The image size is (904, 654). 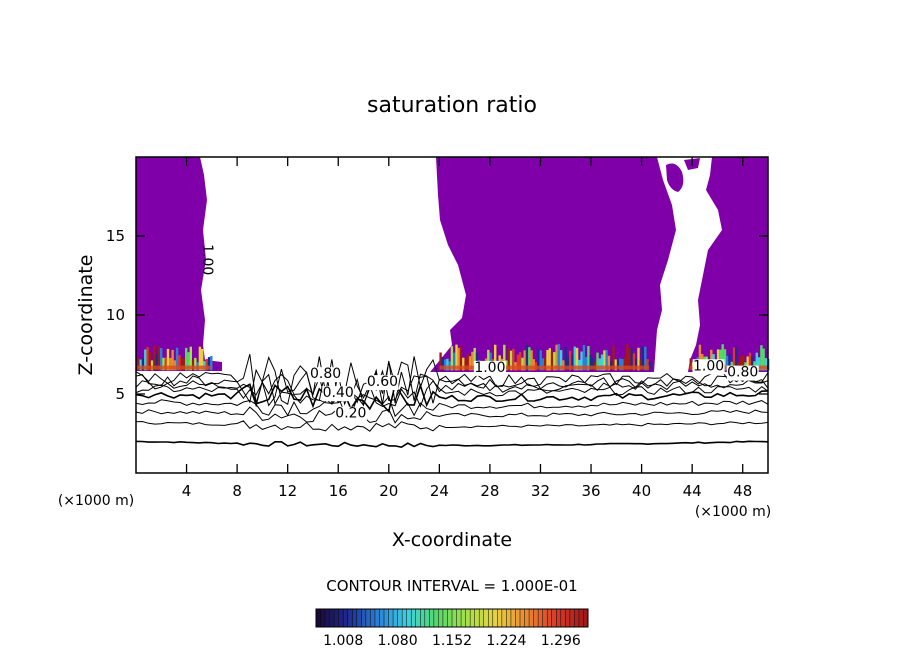 I want to click on x-tick-labels: 4 8 12 16 20 24 28 32 36 40 44 48, so click(x=467, y=491).